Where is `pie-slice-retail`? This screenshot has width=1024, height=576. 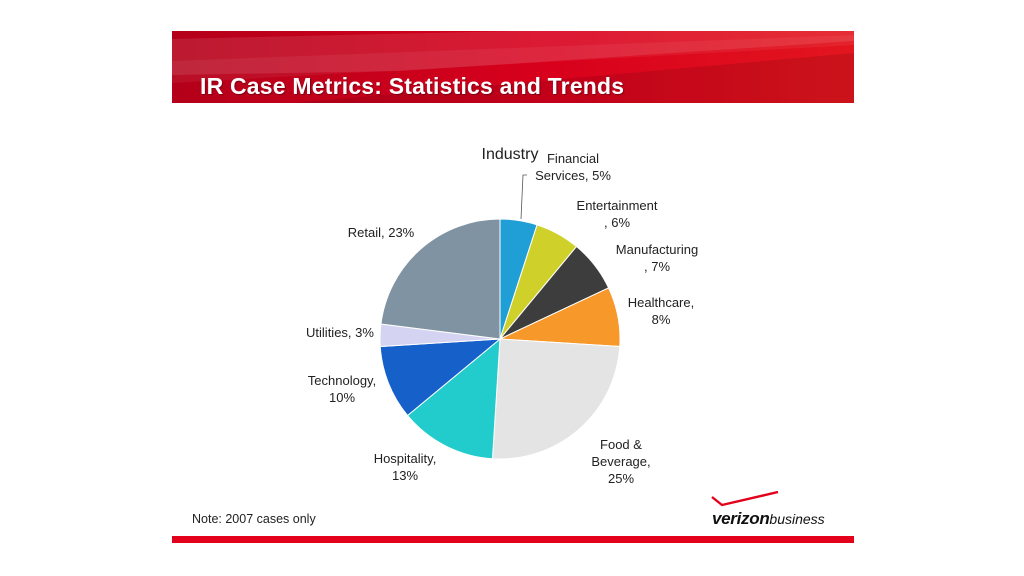 pie-slice-retail is located at coordinates (440, 279).